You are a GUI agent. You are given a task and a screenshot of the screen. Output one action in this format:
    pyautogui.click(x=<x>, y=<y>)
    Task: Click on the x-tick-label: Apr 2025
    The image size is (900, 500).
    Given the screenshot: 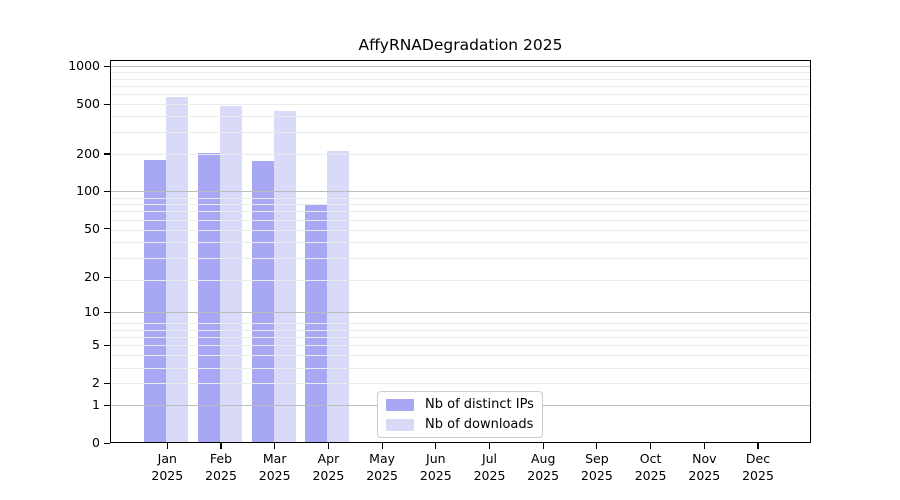 What is the action you would take?
    pyautogui.click(x=328, y=467)
    